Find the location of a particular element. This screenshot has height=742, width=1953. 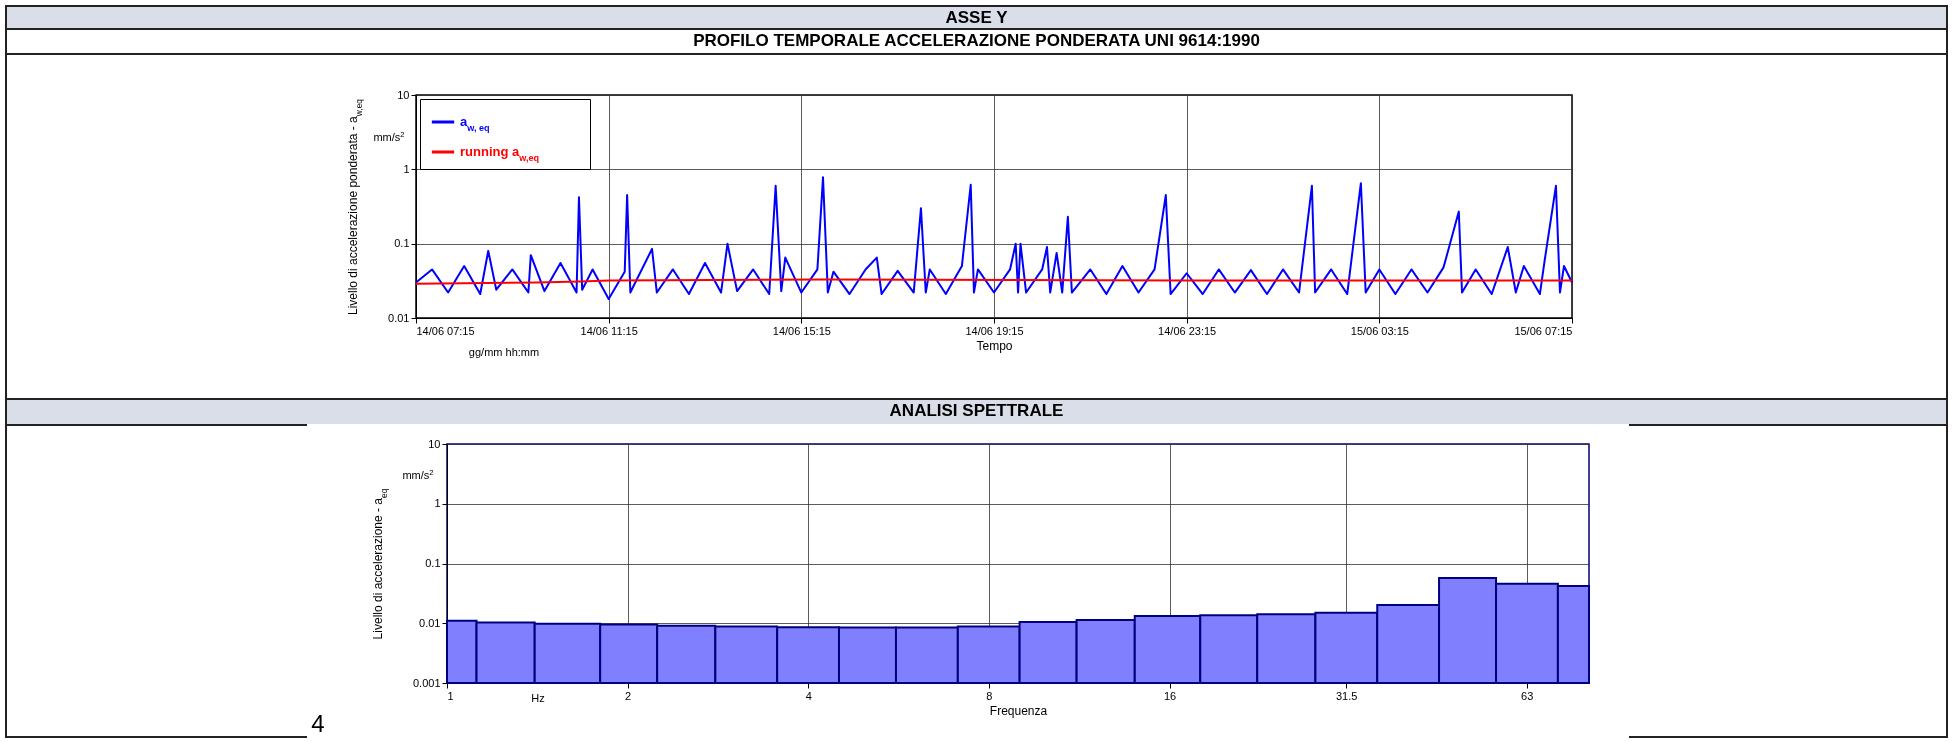

text: Hz is located at coordinates (538, 698).